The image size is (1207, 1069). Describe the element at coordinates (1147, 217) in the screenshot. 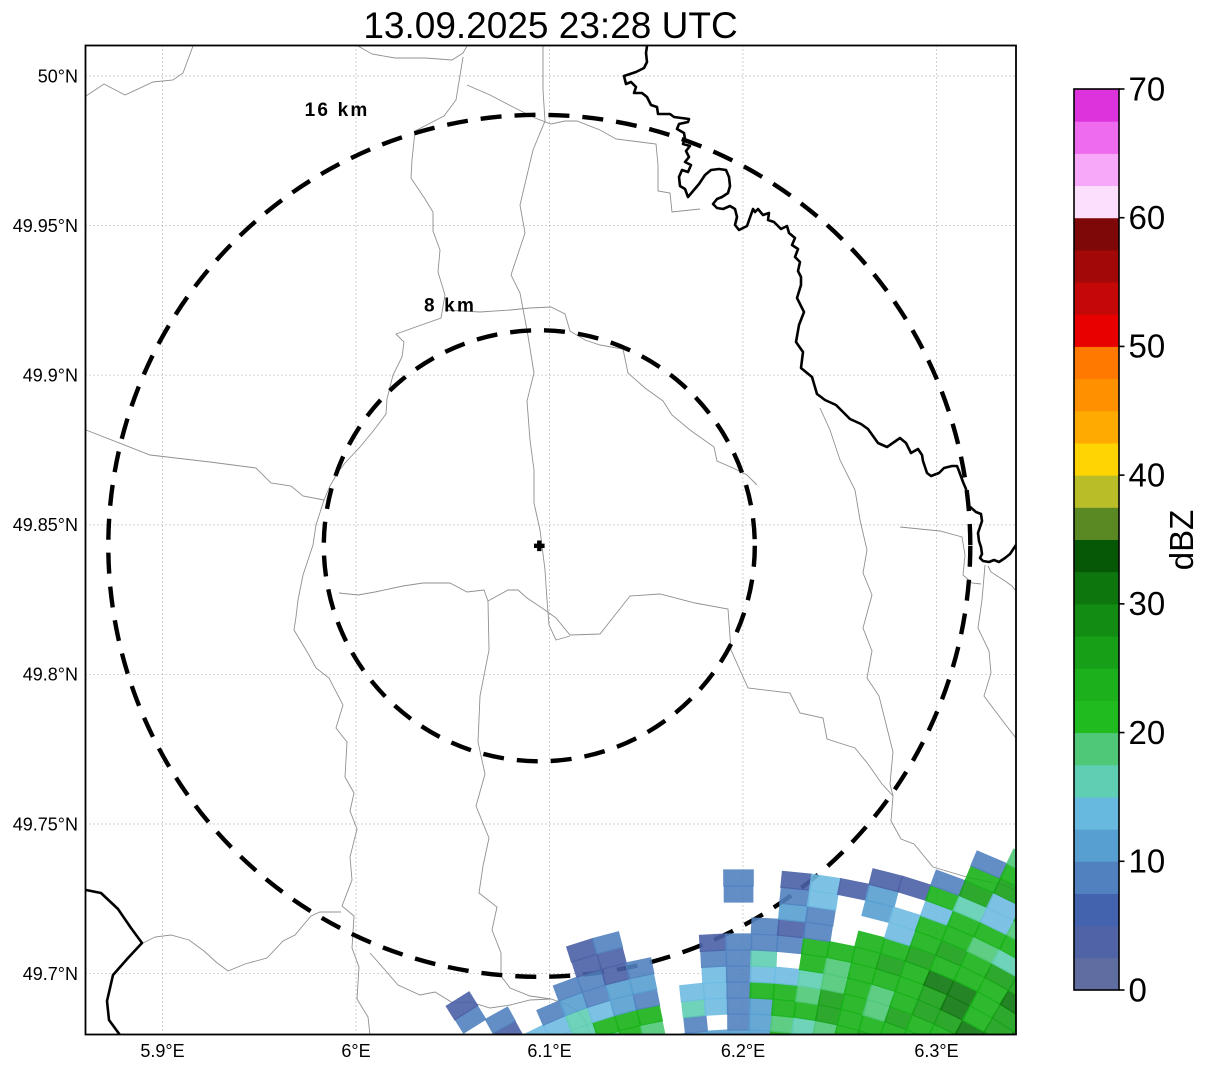

I see `svg-text: 60` at that location.